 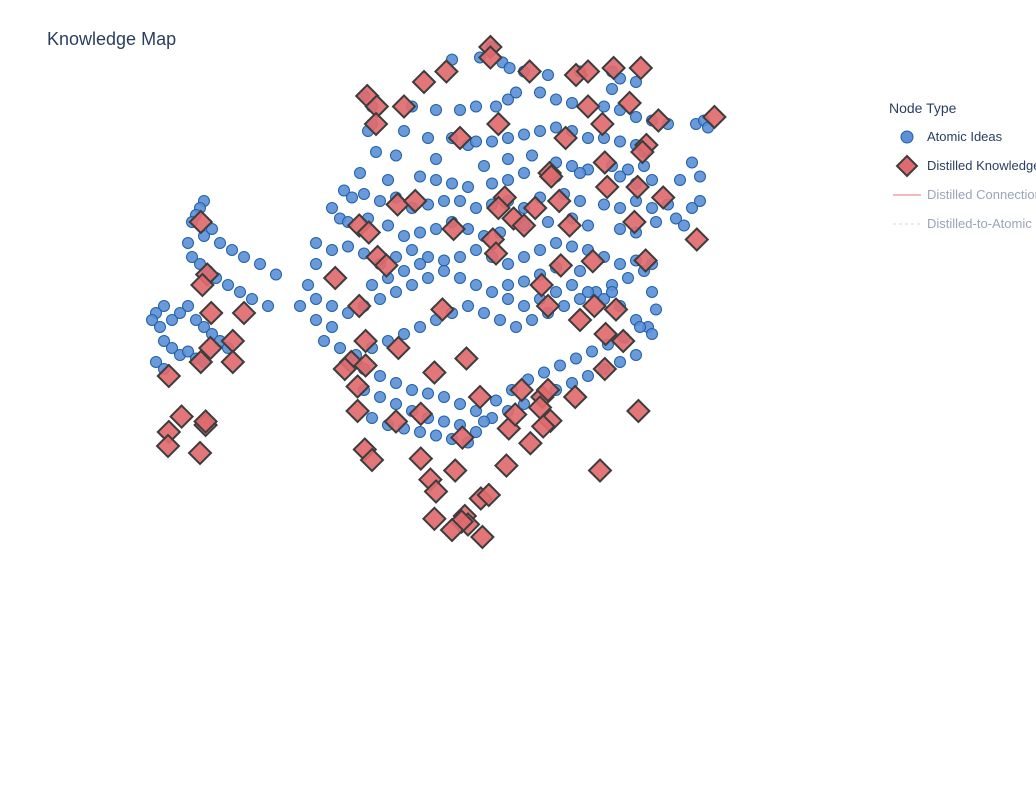 I want to click on legend-item-distilled-to-atomic: Distilled-to-Atomic, so click(x=962, y=223).